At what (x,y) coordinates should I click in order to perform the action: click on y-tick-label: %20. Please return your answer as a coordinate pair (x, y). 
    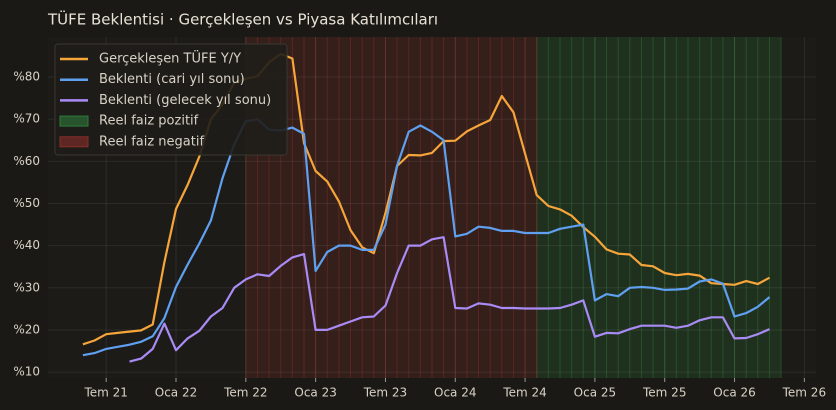
    Looking at the image, I should click on (26, 329).